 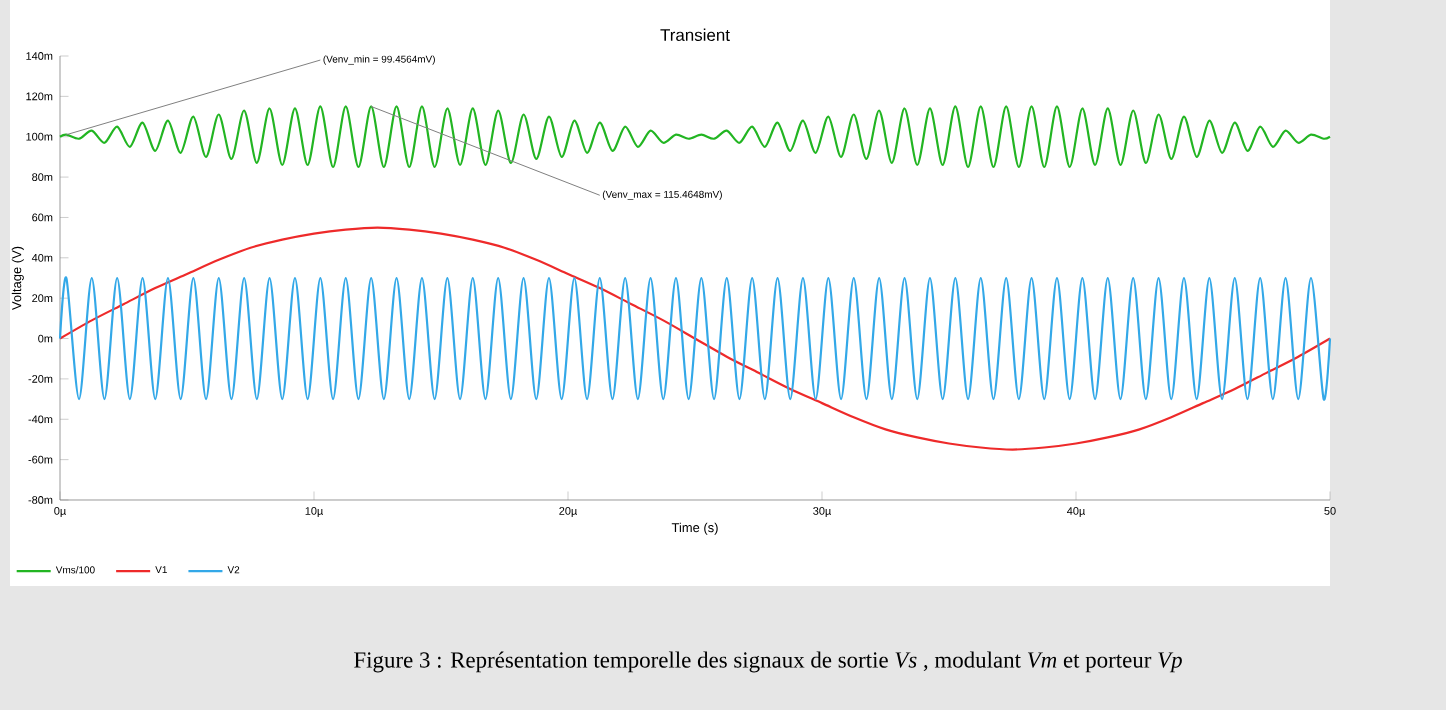 I want to click on line-series, so click(x=695, y=137).